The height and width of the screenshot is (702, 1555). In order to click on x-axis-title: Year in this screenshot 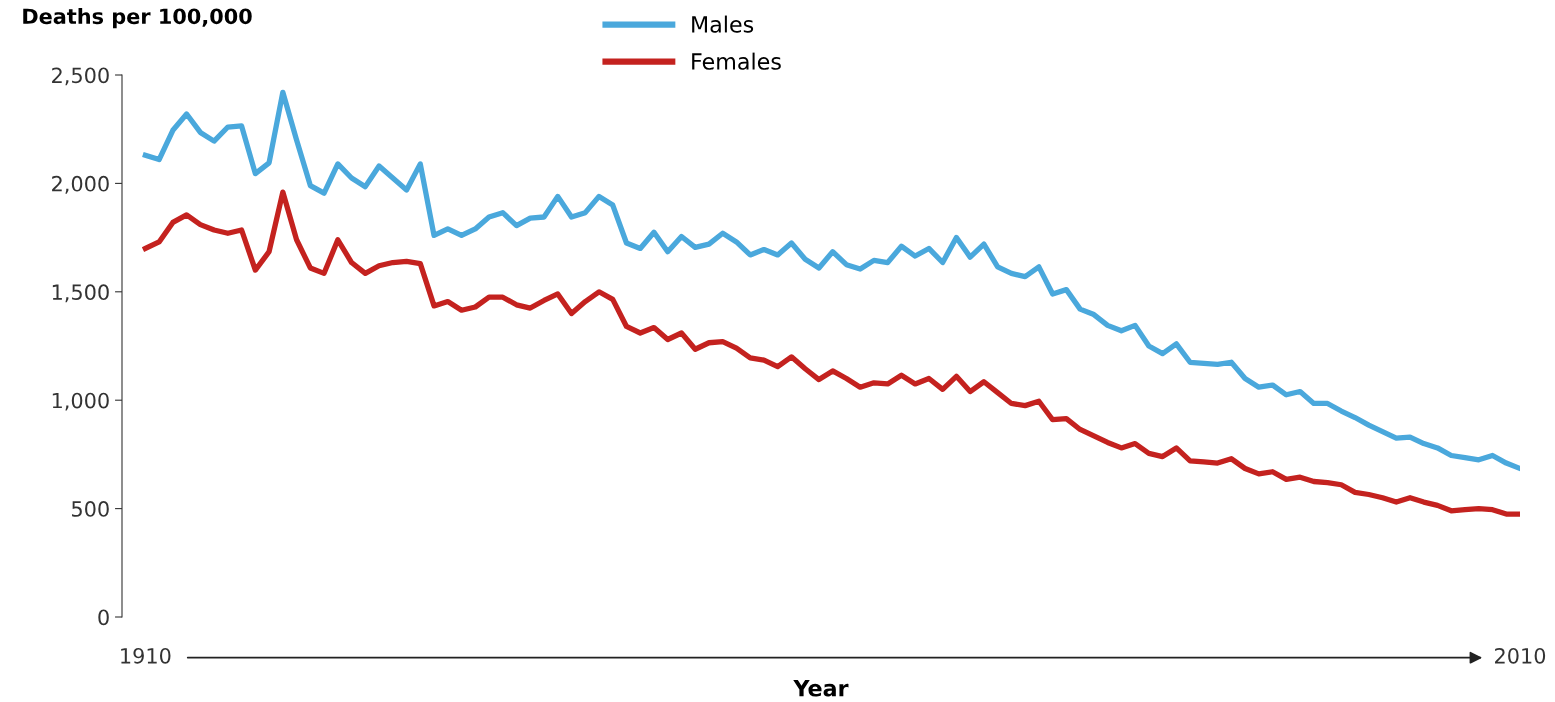, I will do `click(821, 688)`.